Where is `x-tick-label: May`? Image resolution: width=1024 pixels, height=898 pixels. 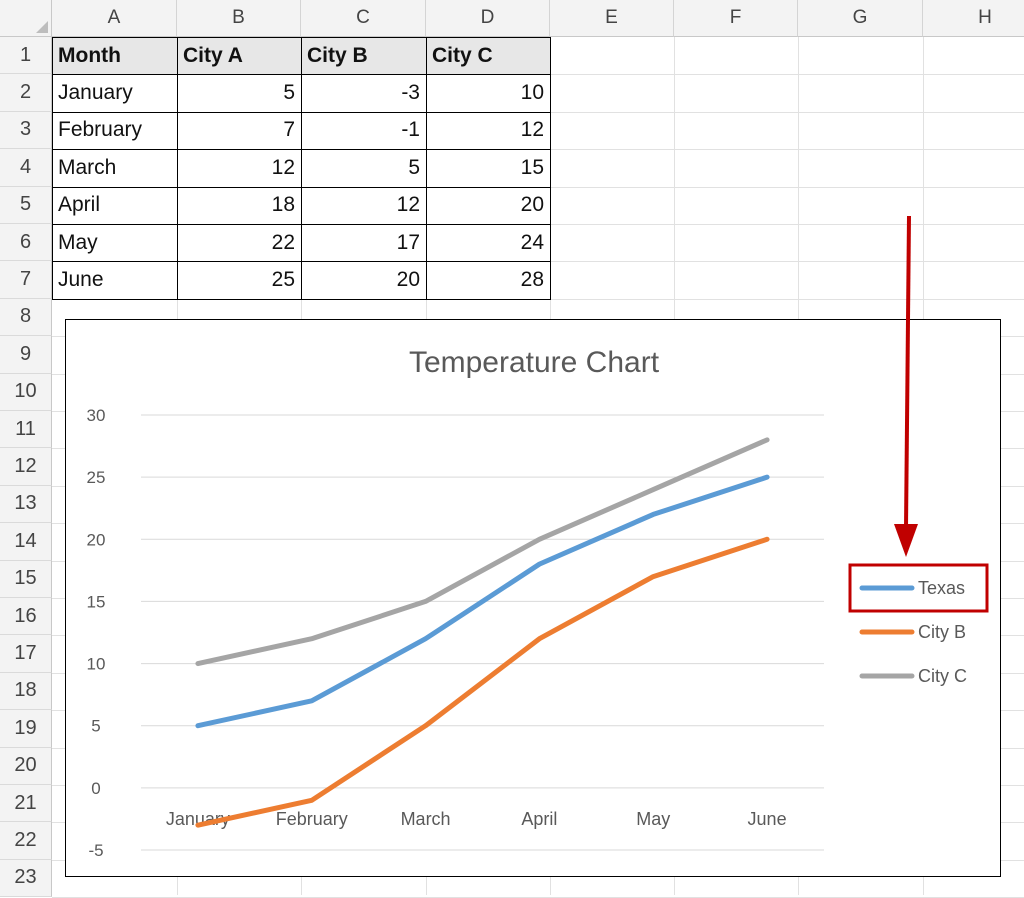 x-tick-label: May is located at coordinates (653, 819).